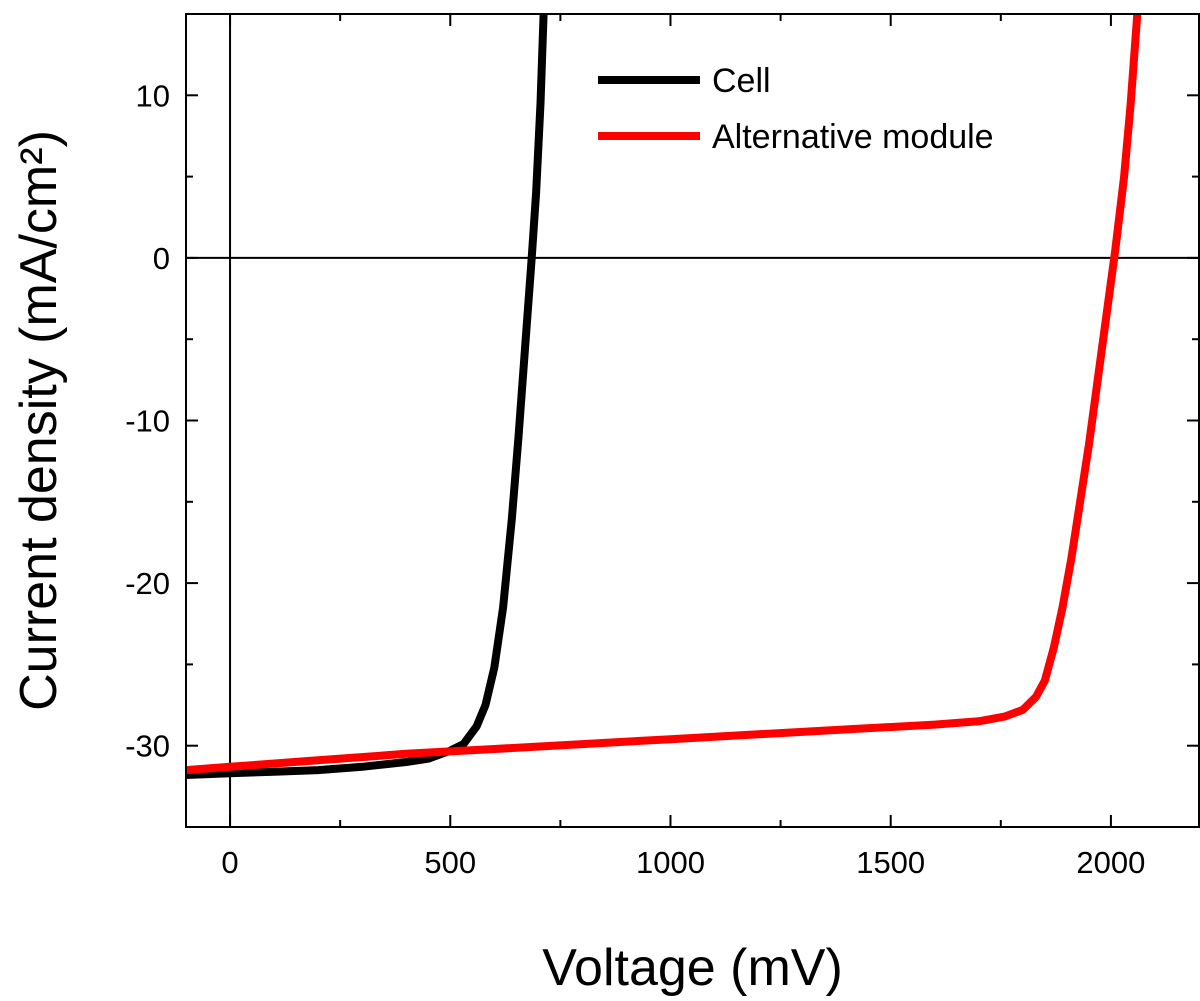 This screenshot has width=1200, height=1001. I want to click on y-tick-label: 0, so click(161, 258).